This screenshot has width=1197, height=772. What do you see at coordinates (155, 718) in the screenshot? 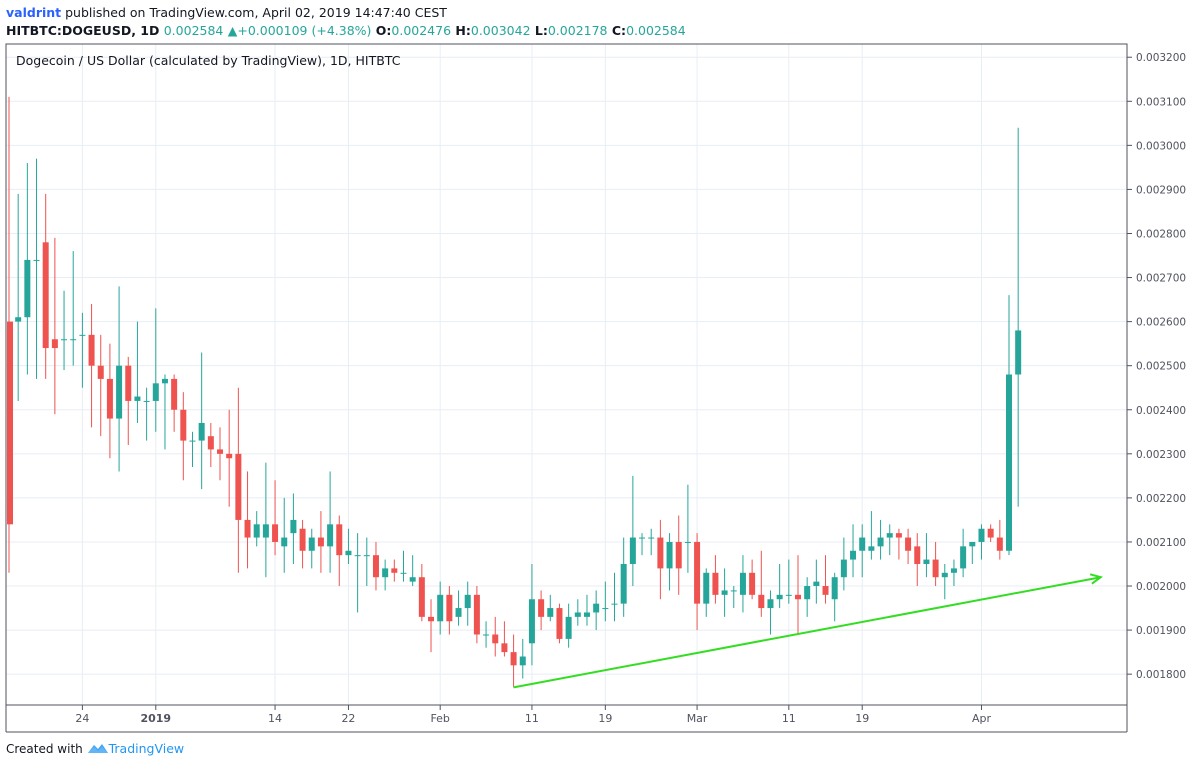
I see `x-tick-label: 2019` at bounding box center [155, 718].